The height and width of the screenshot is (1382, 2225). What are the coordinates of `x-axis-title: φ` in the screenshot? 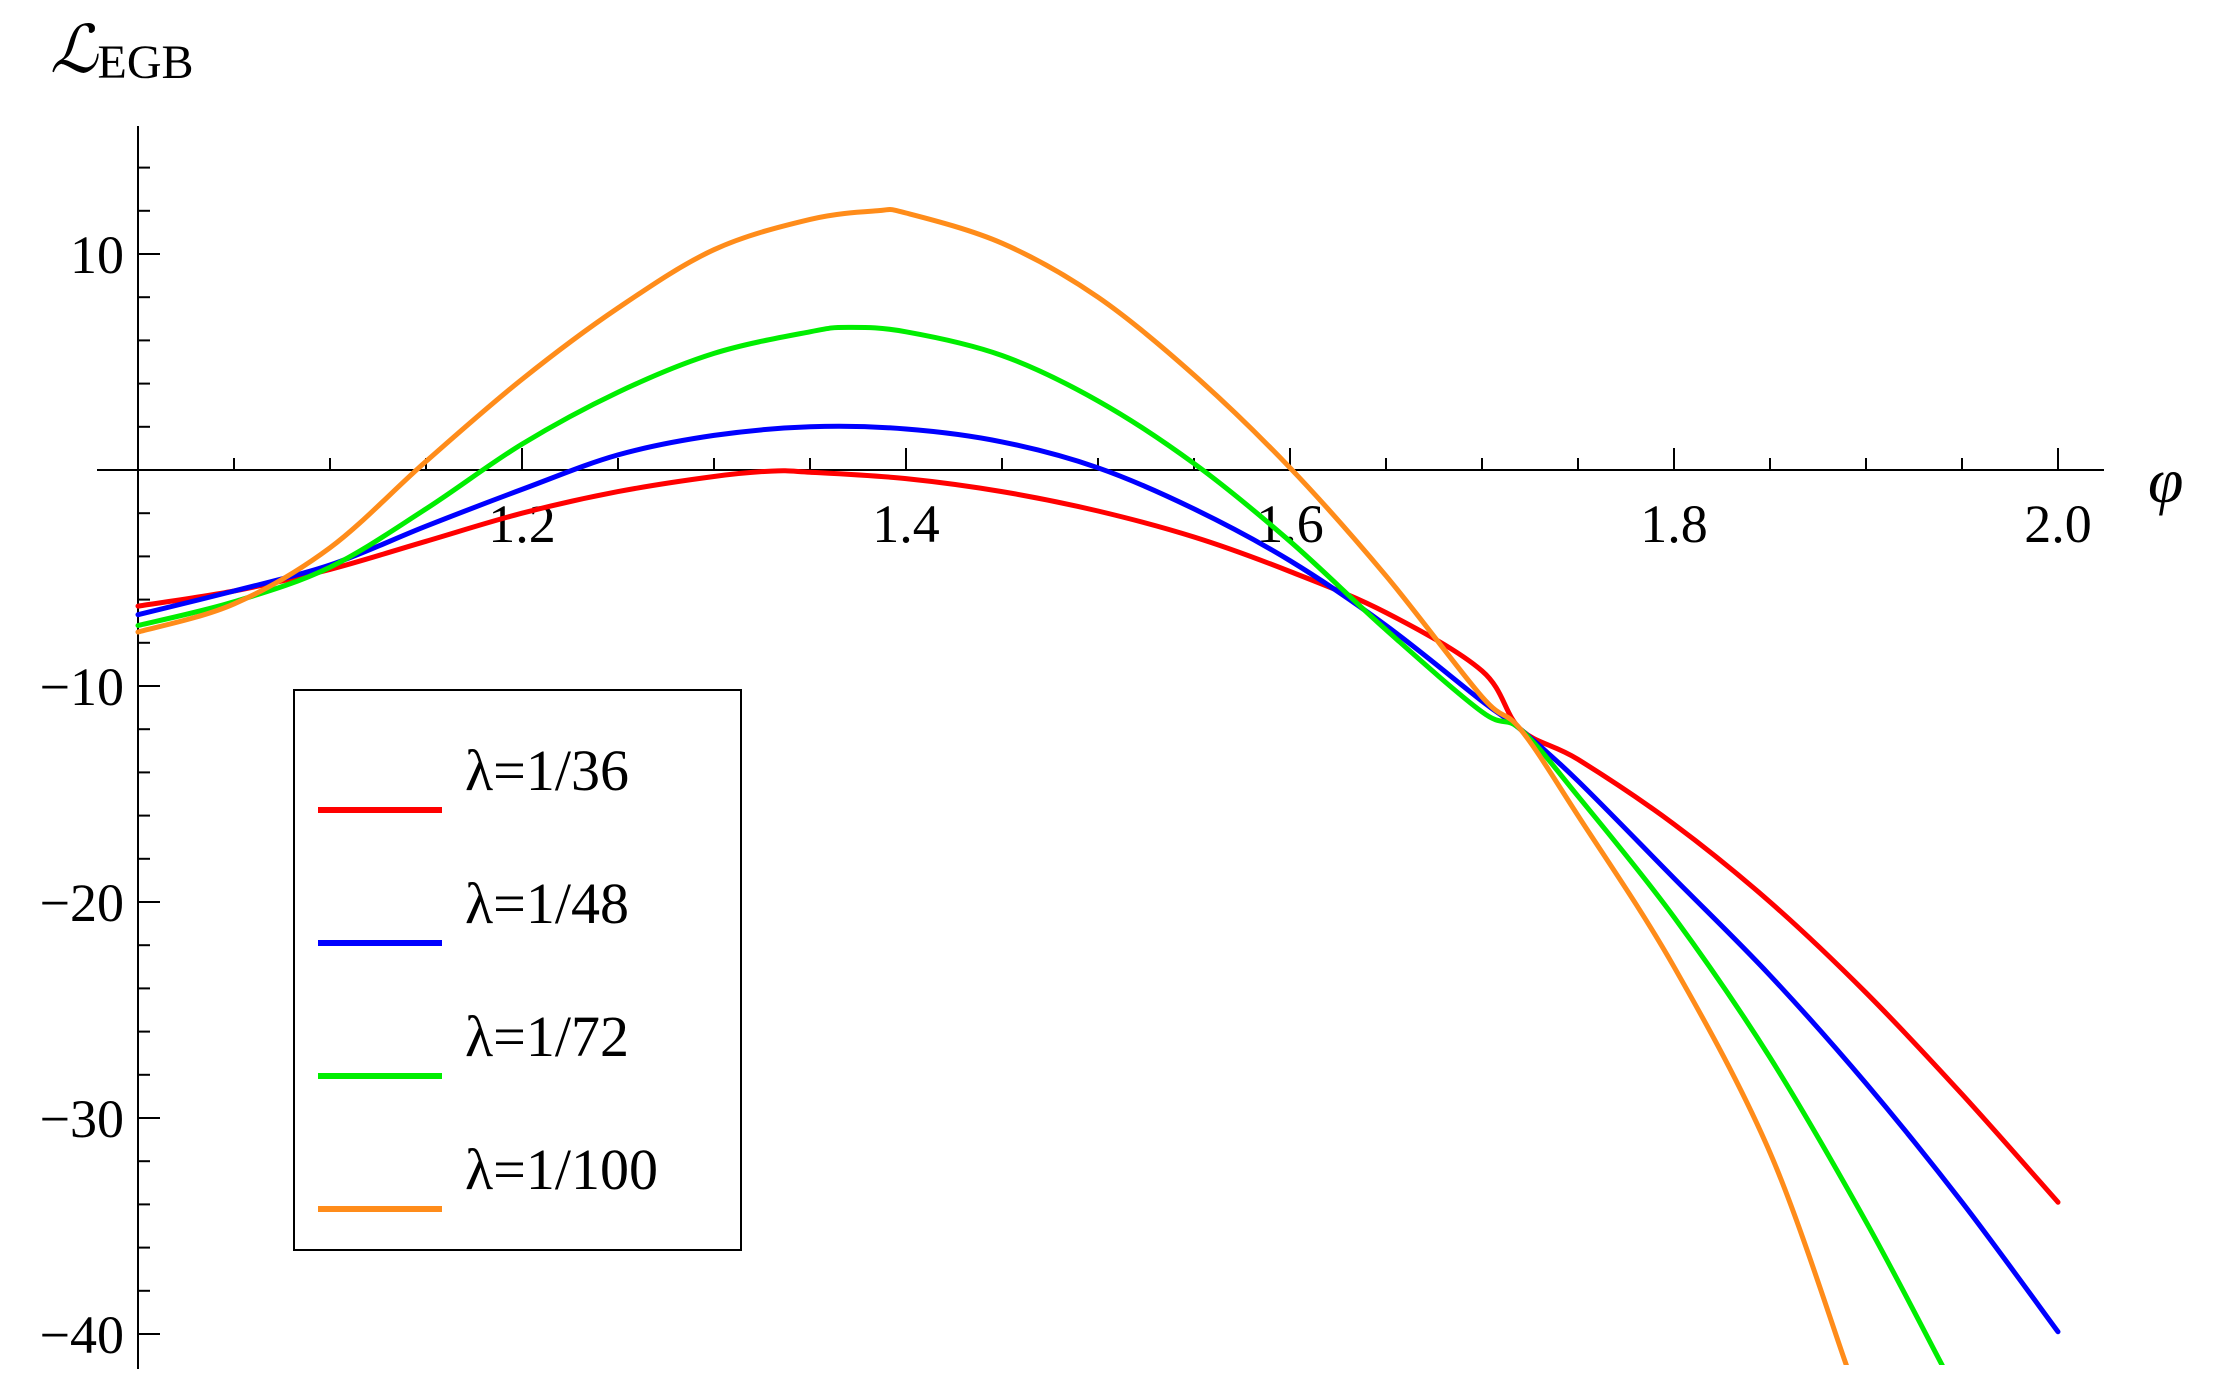 It's located at (2165, 480).